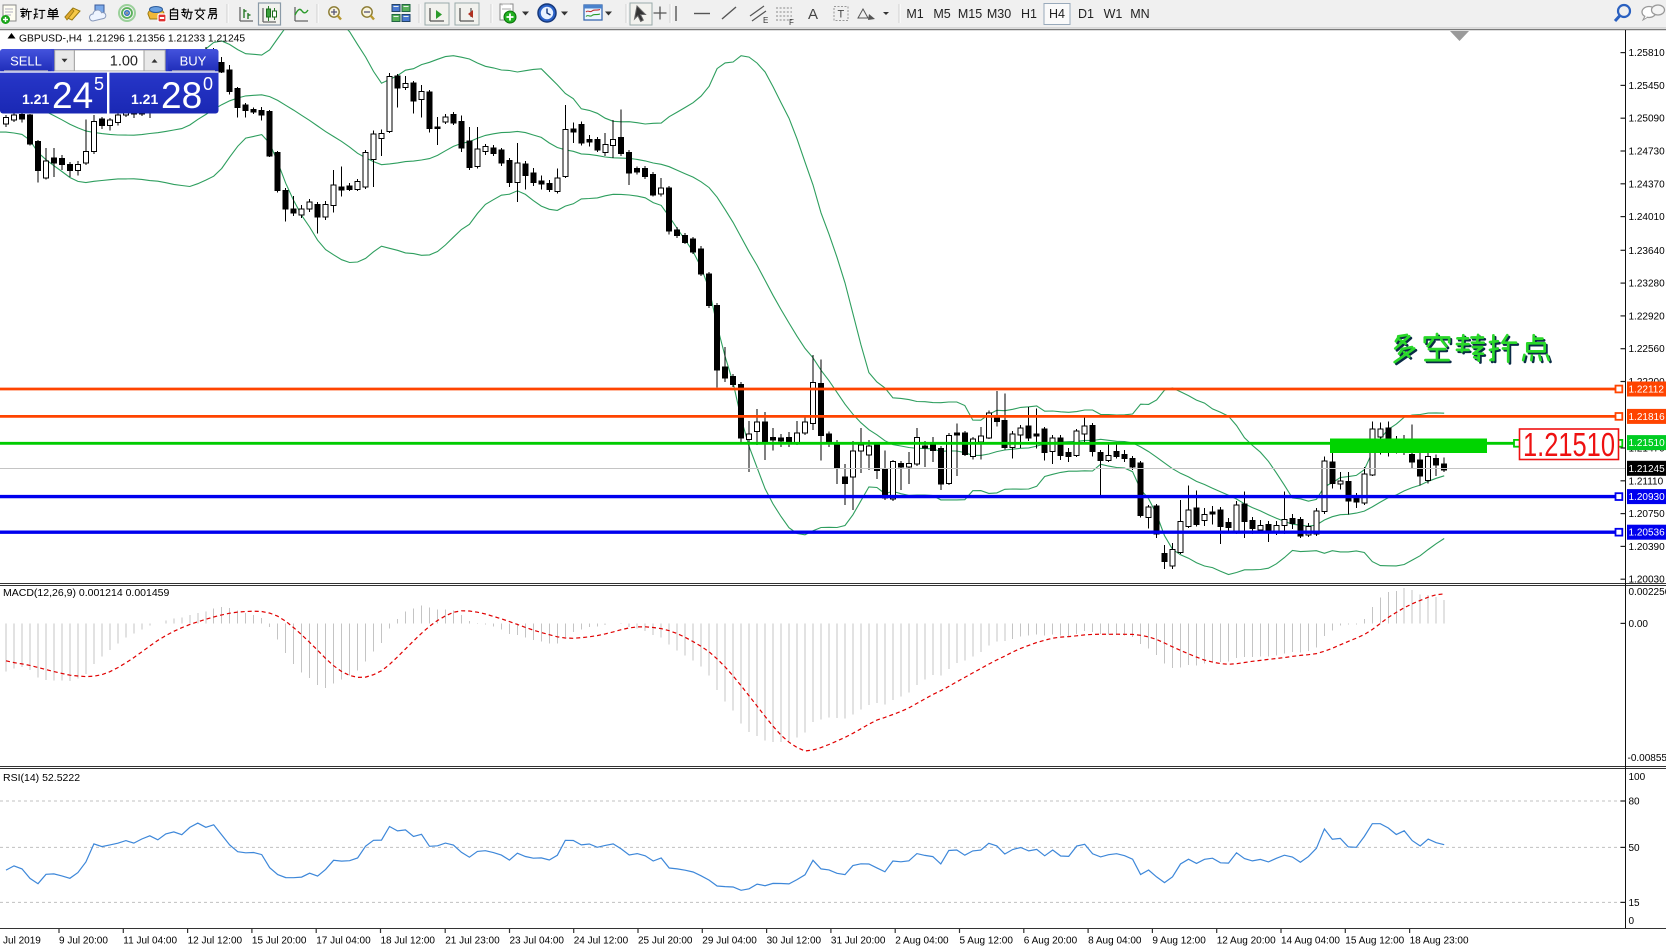 Image resolution: width=1666 pixels, height=952 pixels. I want to click on svg-text: 6 Aug 20:00, so click(1051, 941).